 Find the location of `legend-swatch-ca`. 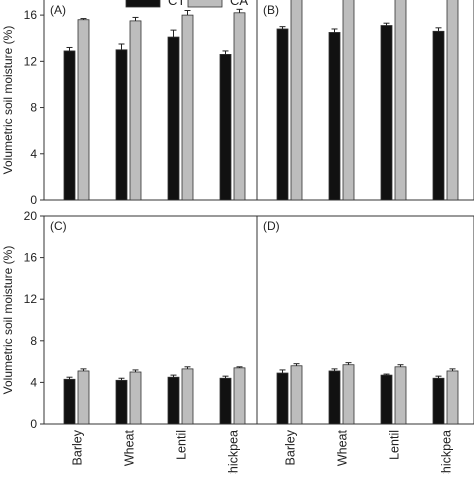

legend-swatch-ca is located at coordinates (205, 4).